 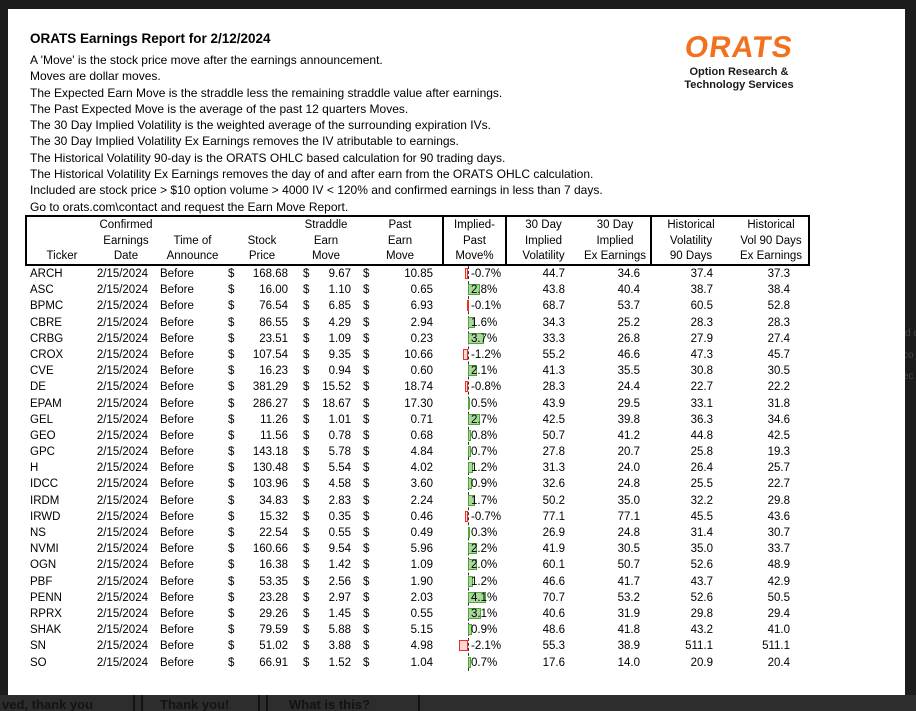 I want to click on cell-iv30: 44.7, so click(x=553, y=274).